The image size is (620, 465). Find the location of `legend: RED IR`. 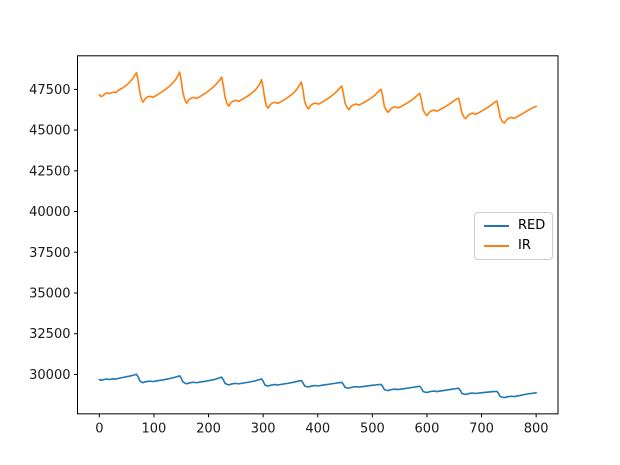

legend: RED IR is located at coordinates (513, 236).